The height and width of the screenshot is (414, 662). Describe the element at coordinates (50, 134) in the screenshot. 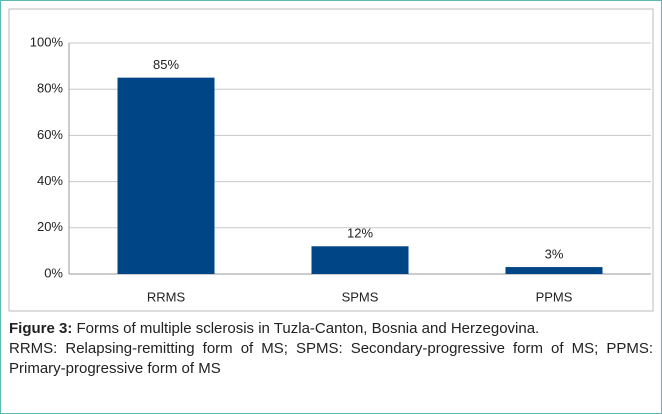

I see `y-tick-label: 60%` at that location.